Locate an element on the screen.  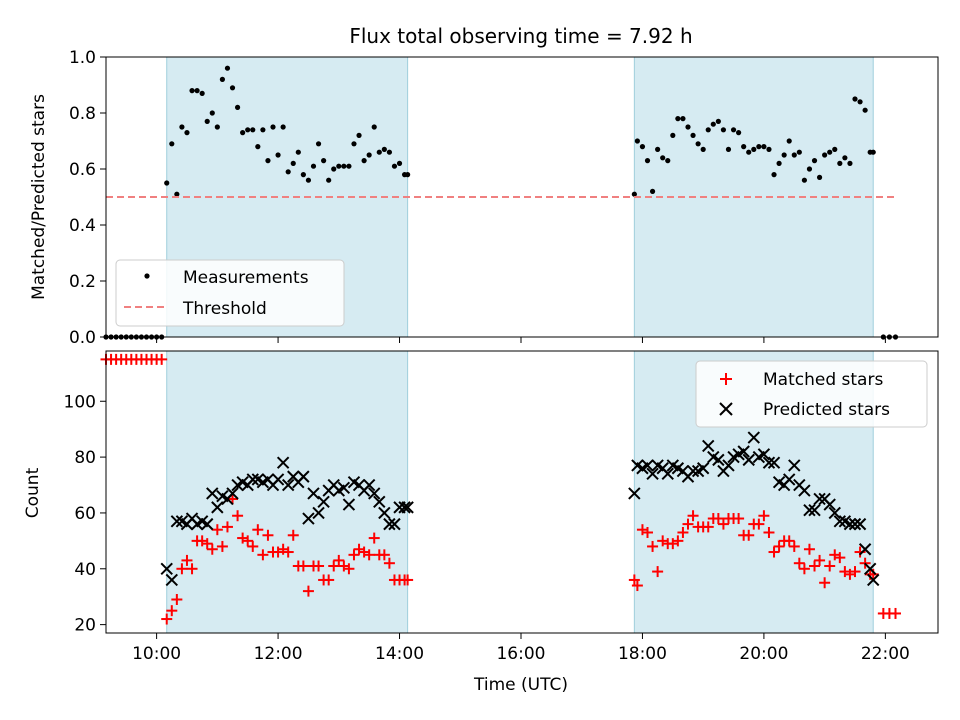
x-tick-label: 12:00 is located at coordinates (278, 654).